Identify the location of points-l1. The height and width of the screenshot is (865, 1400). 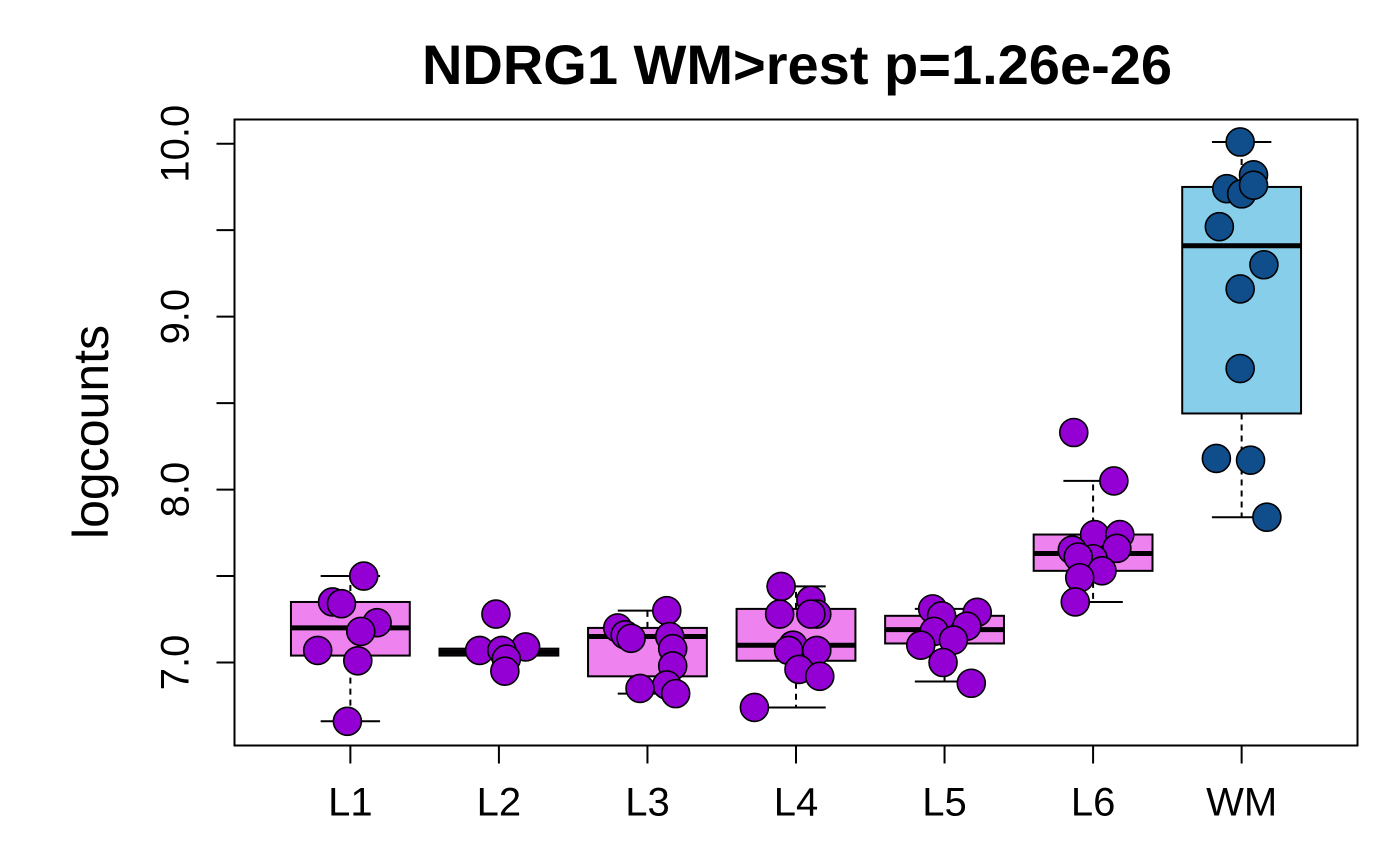
(347, 649).